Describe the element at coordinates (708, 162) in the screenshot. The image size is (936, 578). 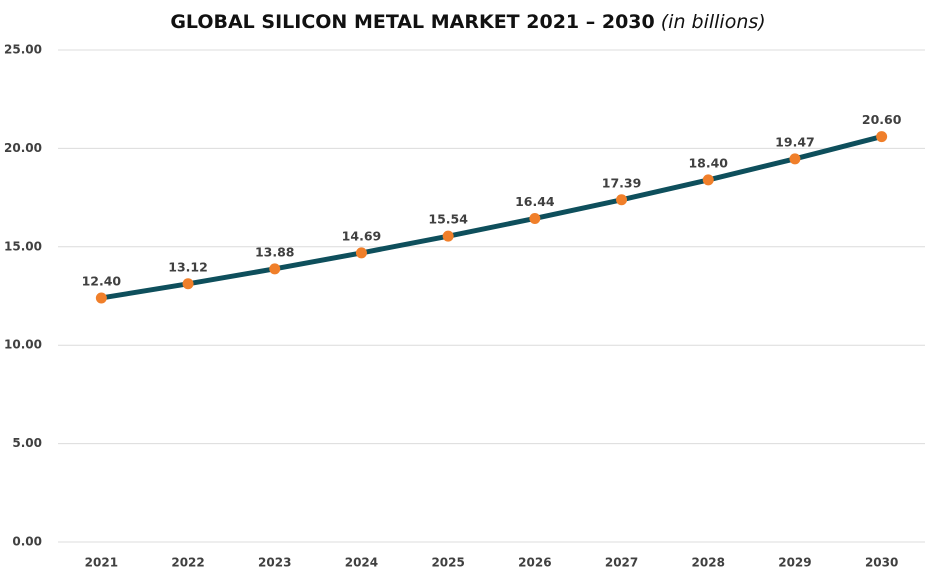
I see `data-label: 18.40` at that location.